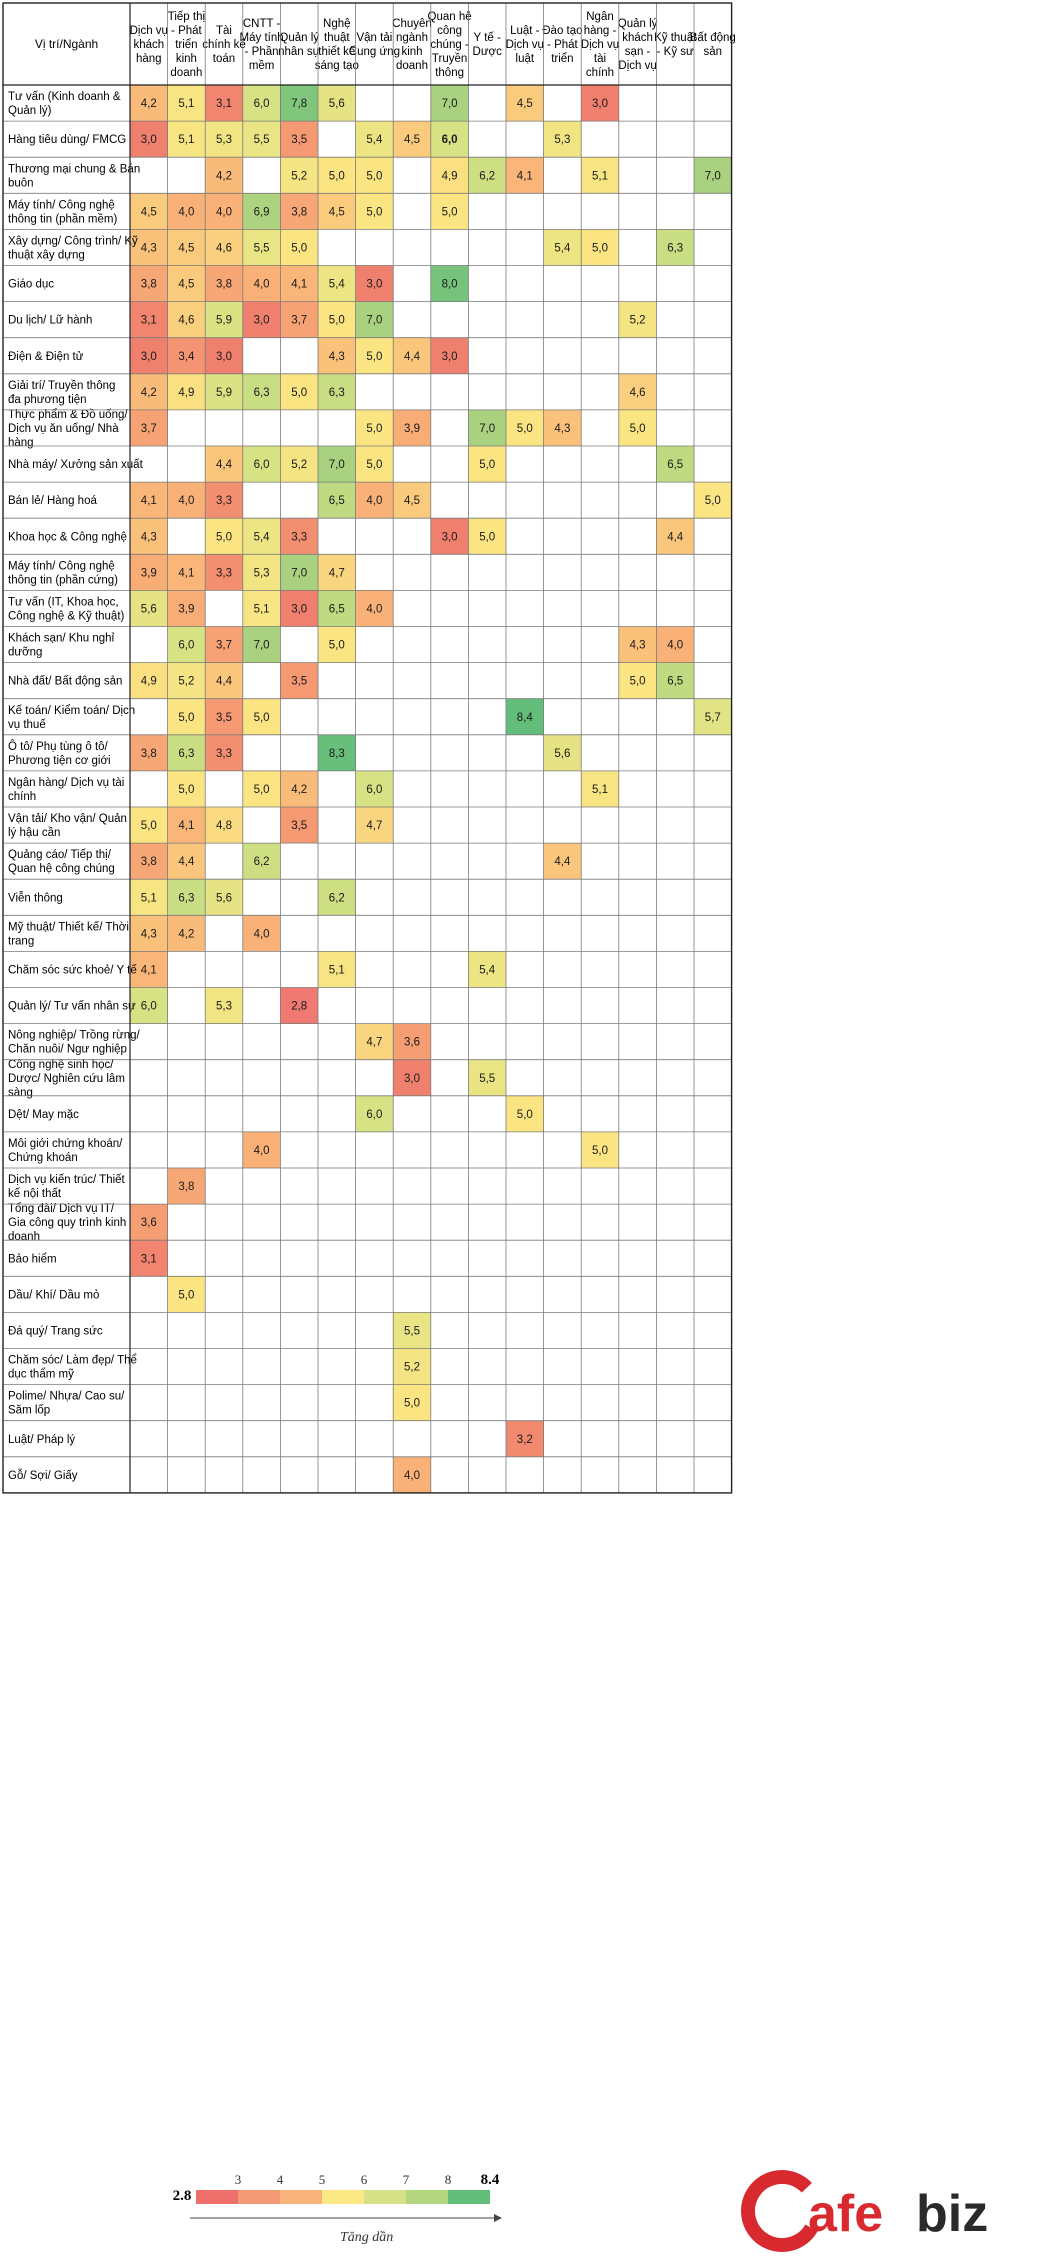 The image size is (1053, 2262). I want to click on cell-value: 4,0, so click(186, 212).